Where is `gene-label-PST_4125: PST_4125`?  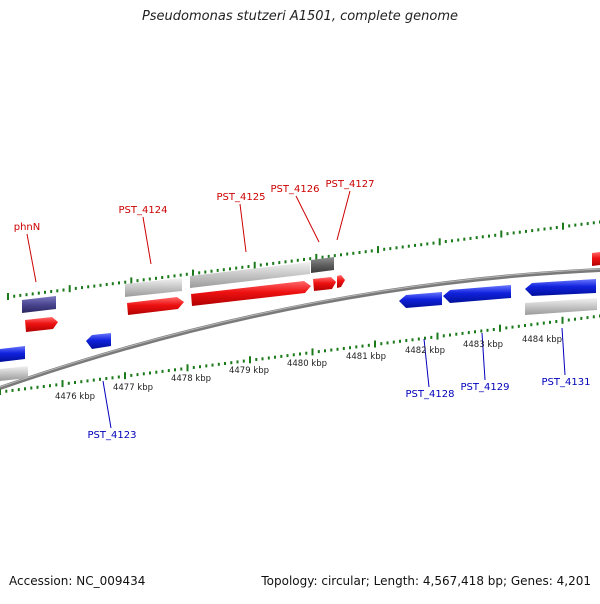 gene-label-PST_4125: PST_4125 is located at coordinates (241, 197).